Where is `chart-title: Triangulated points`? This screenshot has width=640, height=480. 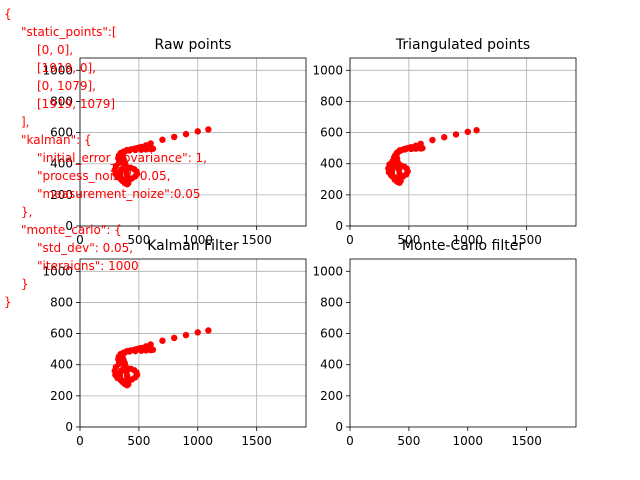
chart-title: Triangulated points is located at coordinates (462, 45).